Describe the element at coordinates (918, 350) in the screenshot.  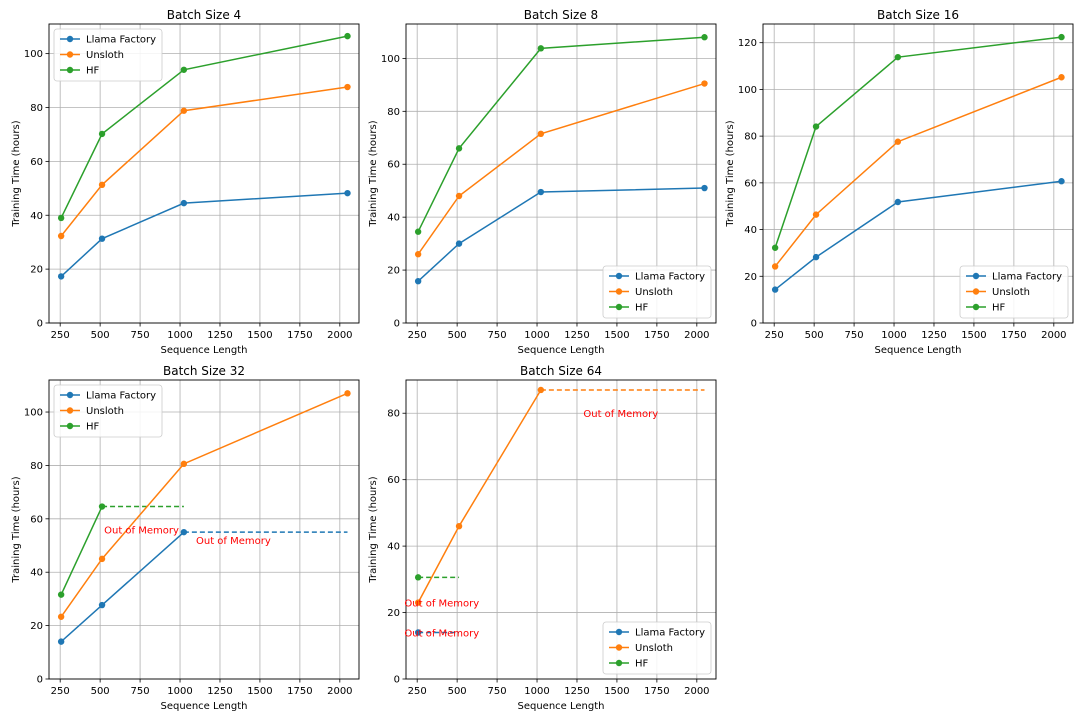
I see `x-axis-label: Sequence Length` at that location.